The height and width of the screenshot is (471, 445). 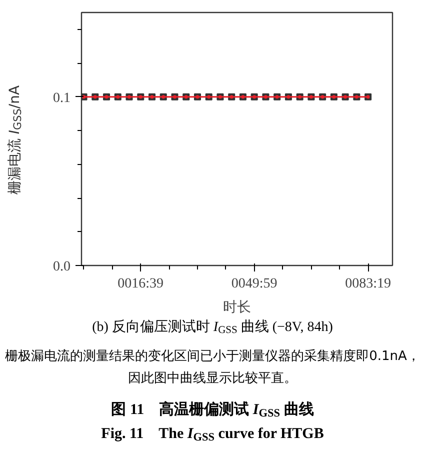 What do you see at coordinates (61, 98) in the screenshot?
I see `y-tick-label: 0.1` at bounding box center [61, 98].